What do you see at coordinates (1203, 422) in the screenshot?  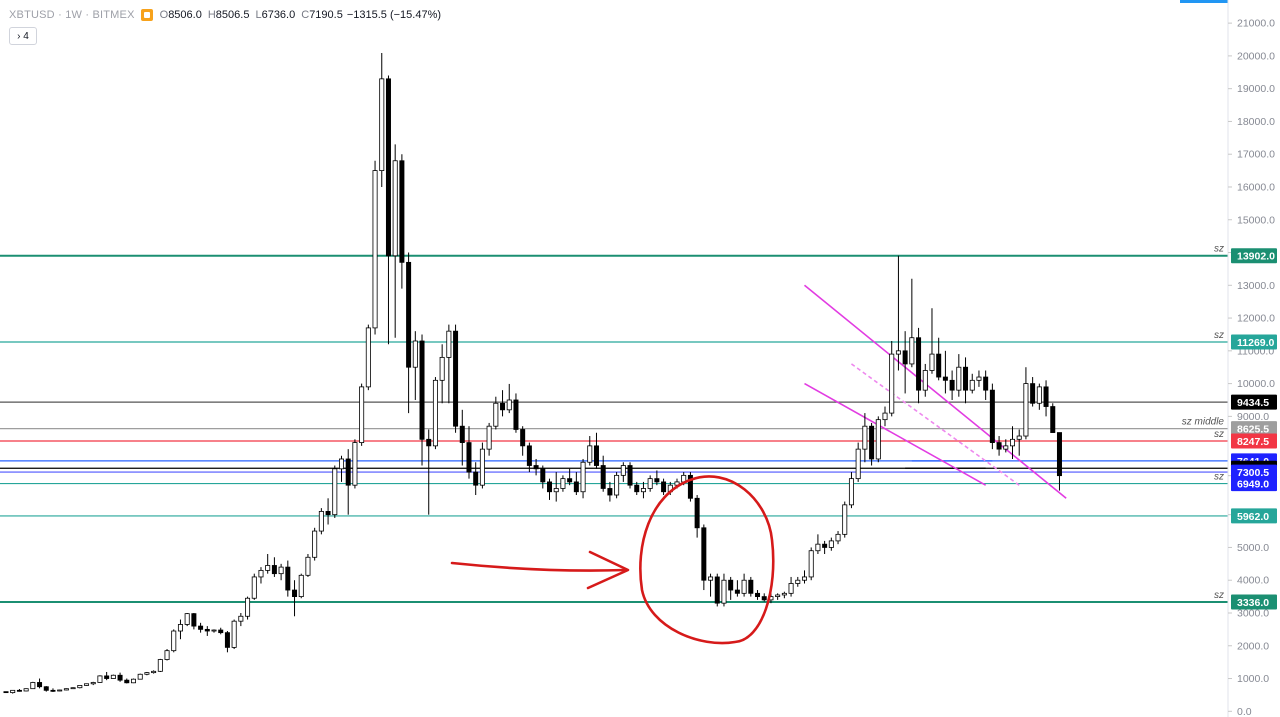 I see `level-note: sz middle` at bounding box center [1203, 422].